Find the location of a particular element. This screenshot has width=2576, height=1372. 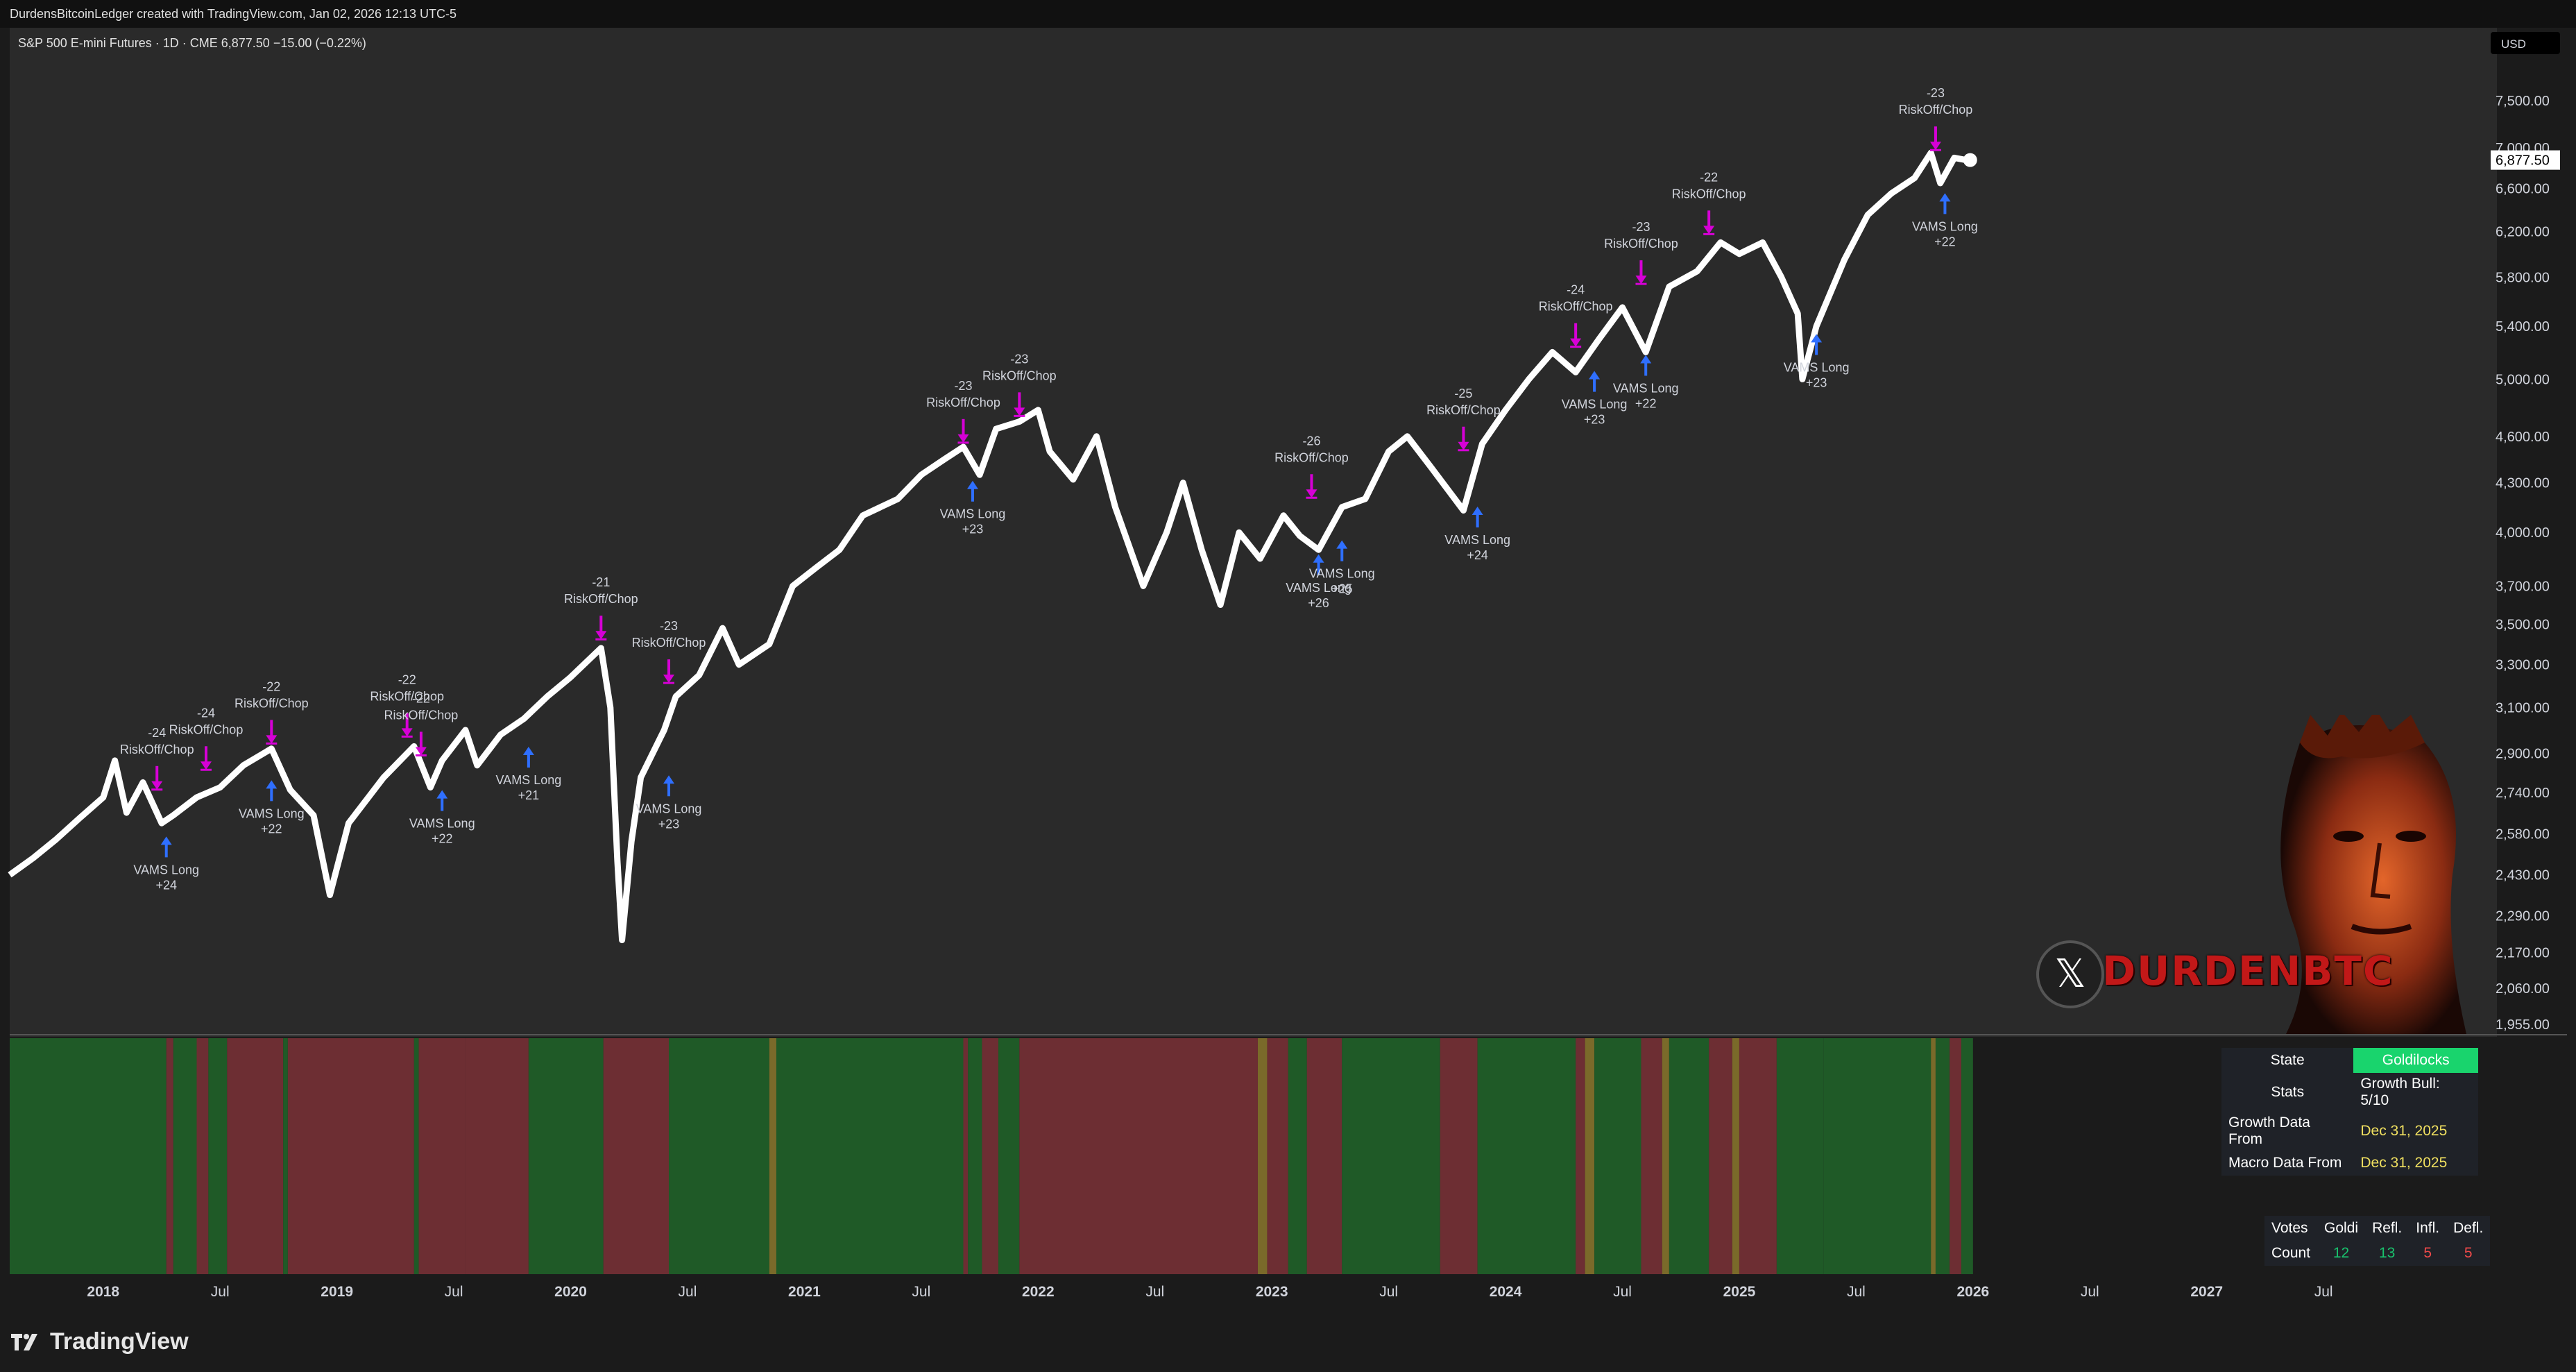

votes-header-row: Votes Goldi Refl. Infl. Defl. is located at coordinates (2377, 1228).